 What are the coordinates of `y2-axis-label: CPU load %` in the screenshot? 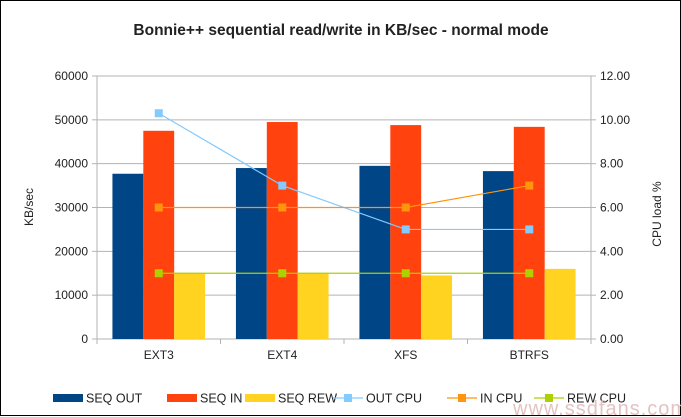 It's located at (657, 214).